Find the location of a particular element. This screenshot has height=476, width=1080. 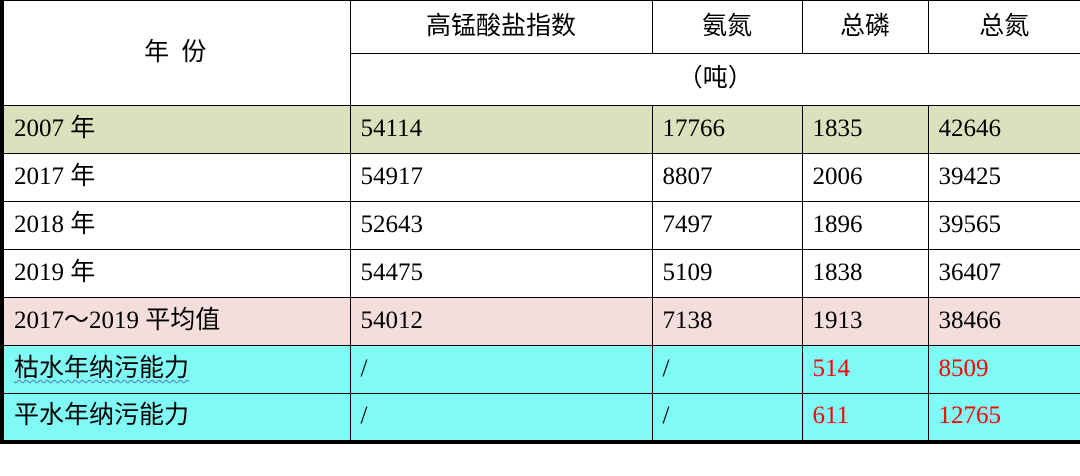

table-row: 平水年纳污能力 / / 611 12765 is located at coordinates (540, 418).